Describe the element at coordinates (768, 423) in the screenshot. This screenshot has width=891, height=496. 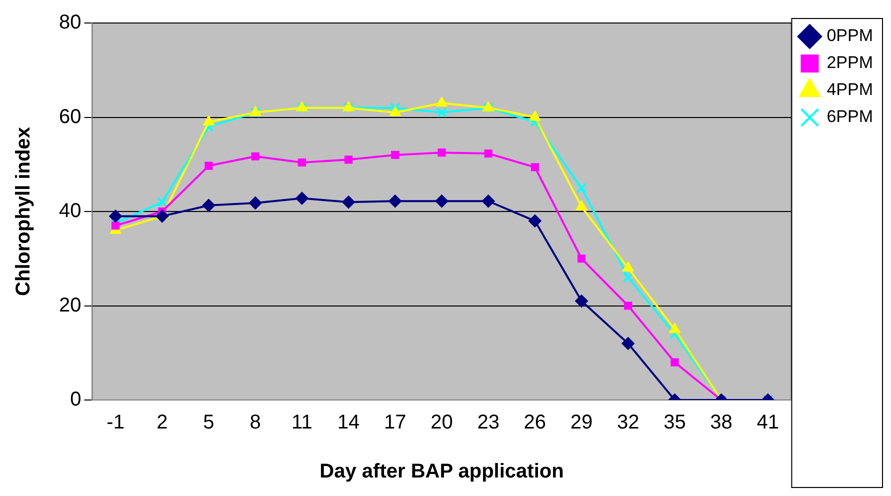
I see `x-tick-label: 41` at that location.